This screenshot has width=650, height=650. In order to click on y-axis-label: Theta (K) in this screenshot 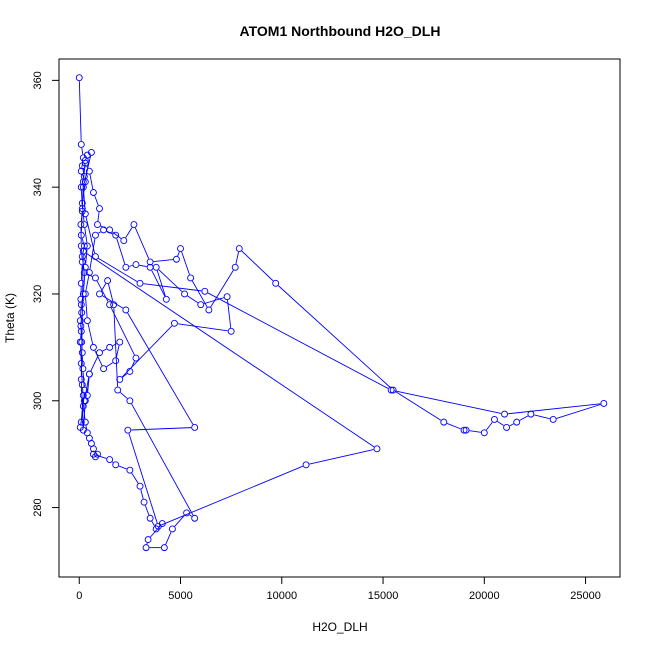, I will do `click(10, 318)`.